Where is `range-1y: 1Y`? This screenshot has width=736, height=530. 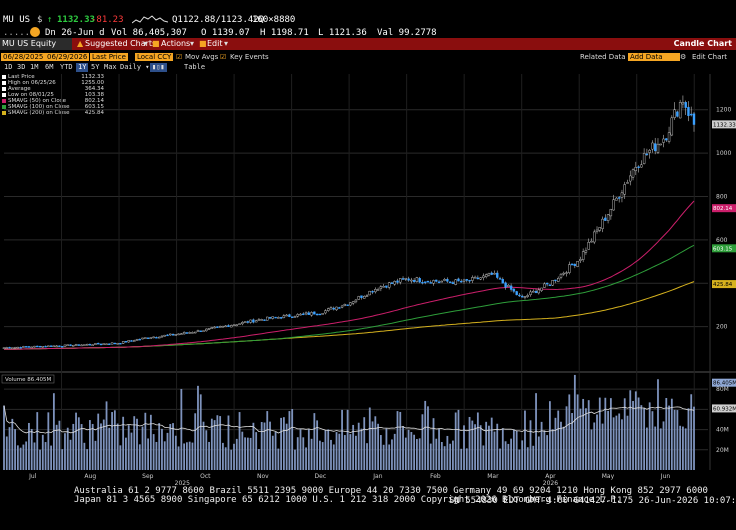 range-1y: 1Y is located at coordinates (82, 67).